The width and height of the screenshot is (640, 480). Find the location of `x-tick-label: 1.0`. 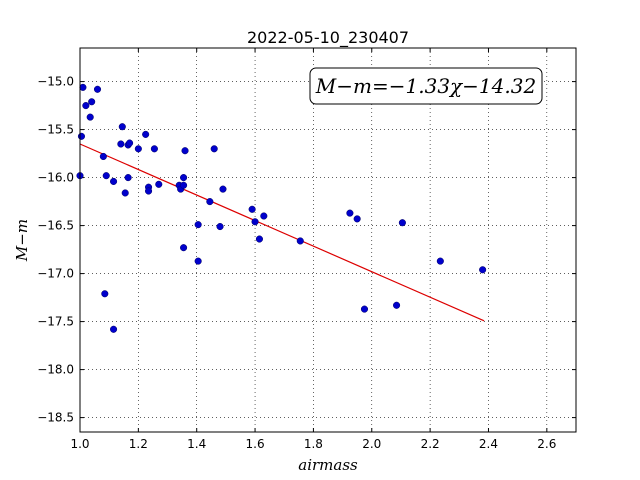

x-tick-label: 1.0 is located at coordinates (79, 444).